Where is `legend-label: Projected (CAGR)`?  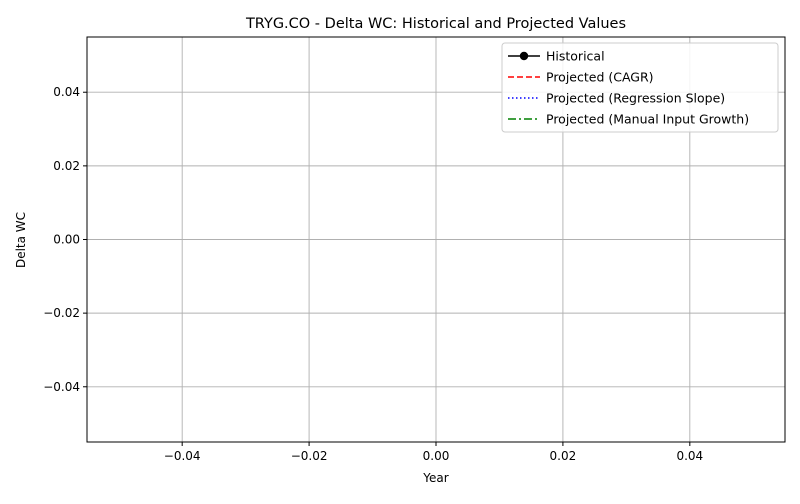 legend-label: Projected (CAGR) is located at coordinates (600, 77).